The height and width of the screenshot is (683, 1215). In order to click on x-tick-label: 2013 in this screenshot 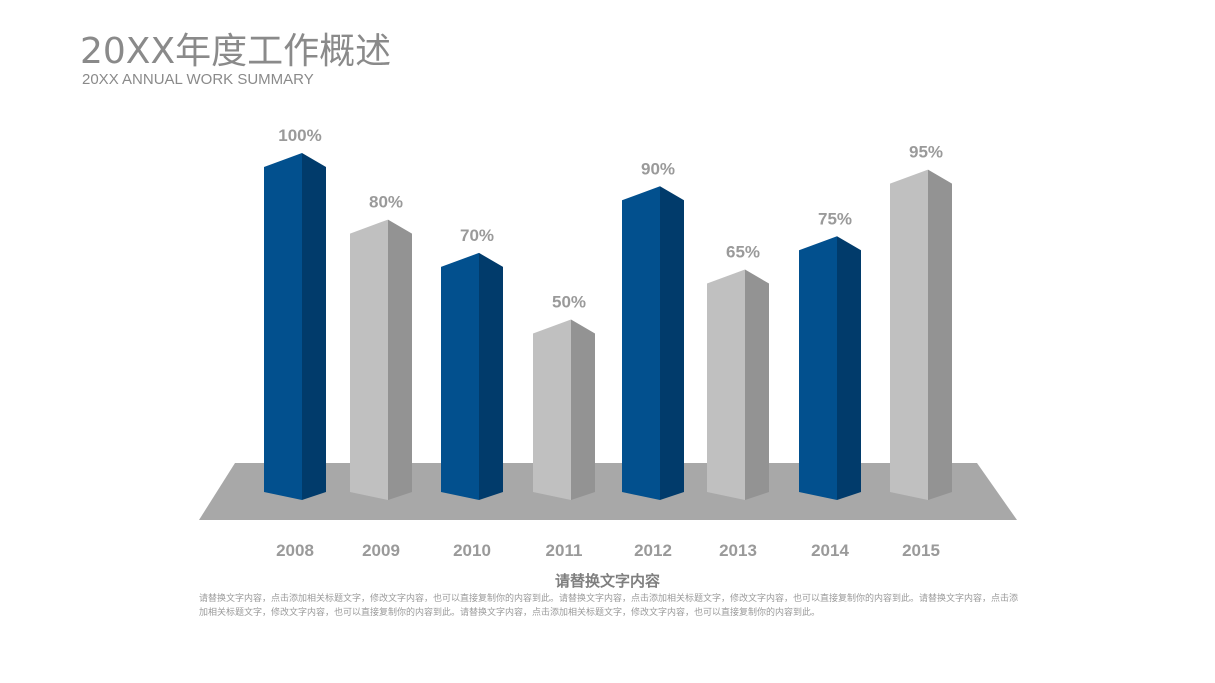, I will do `click(738, 550)`.